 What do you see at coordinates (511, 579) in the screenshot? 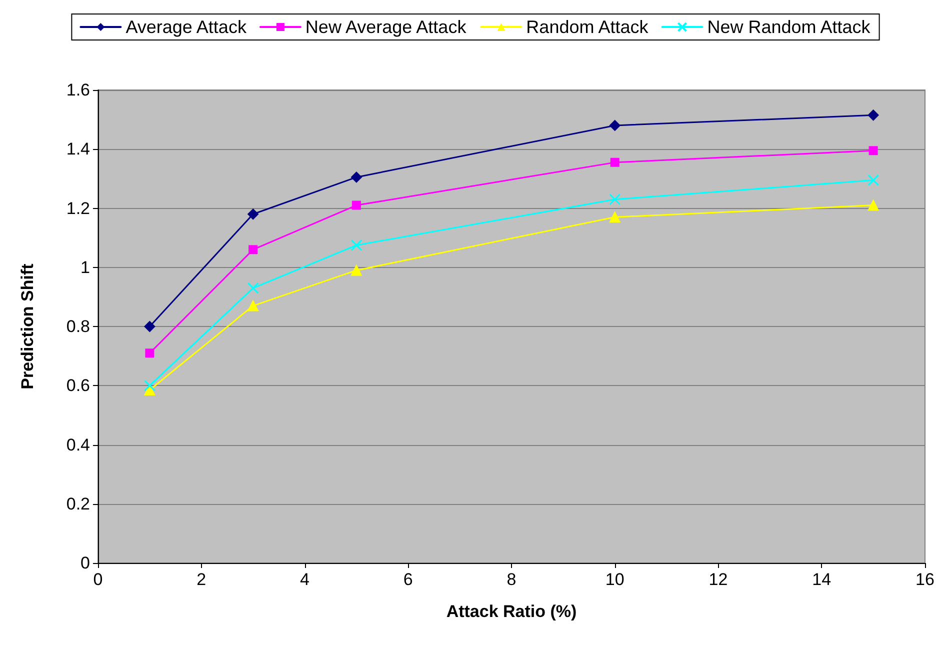
I see `x-tick-label: 8` at bounding box center [511, 579].